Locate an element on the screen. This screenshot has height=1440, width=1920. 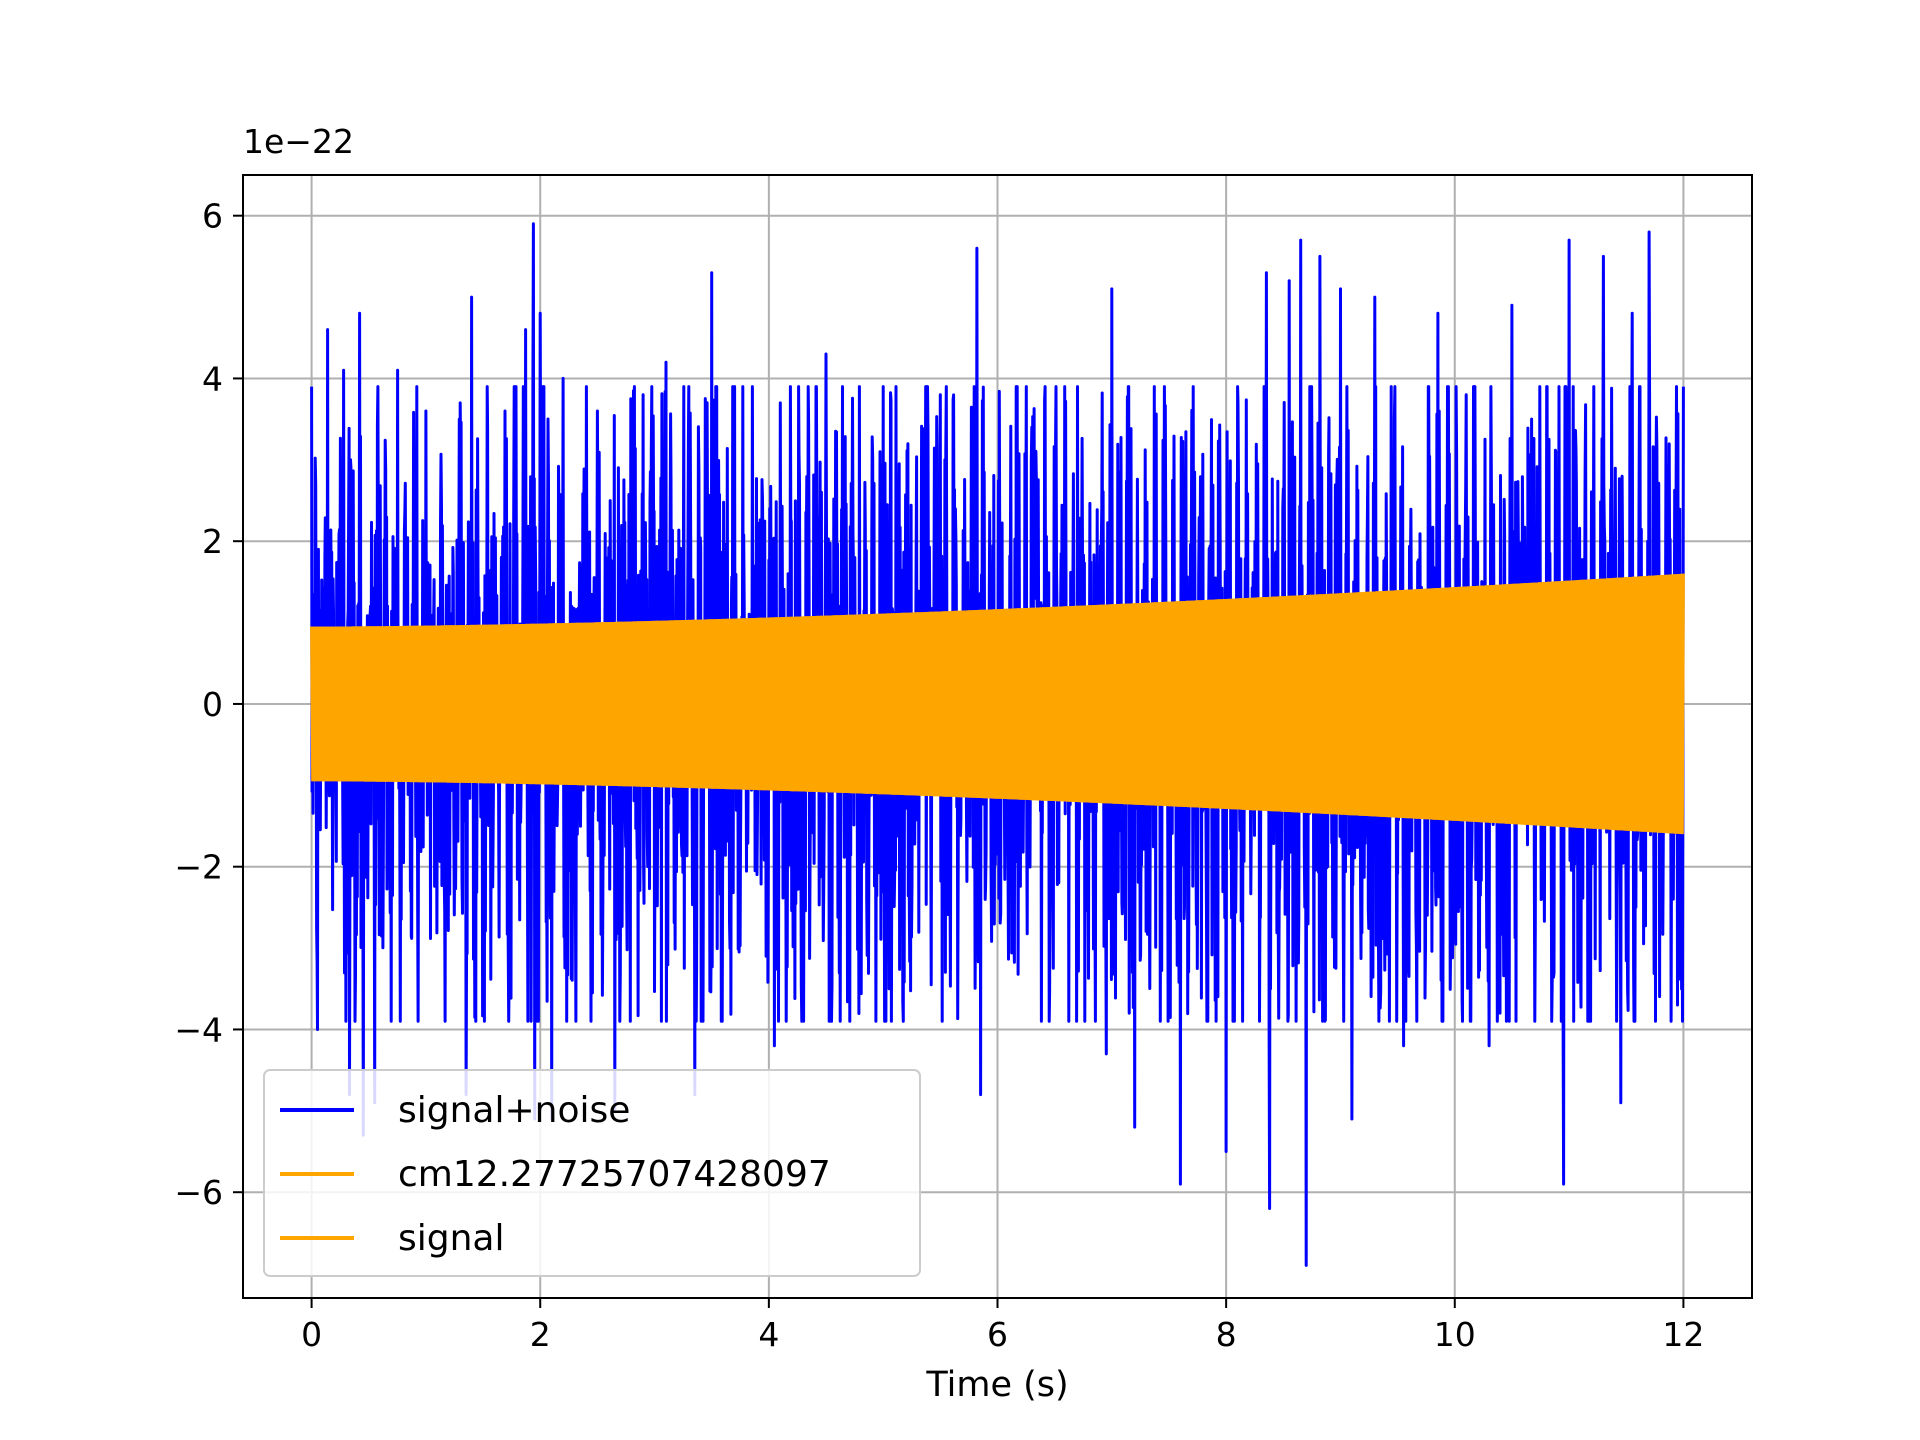
series-signal-line is located at coordinates (997, 704).